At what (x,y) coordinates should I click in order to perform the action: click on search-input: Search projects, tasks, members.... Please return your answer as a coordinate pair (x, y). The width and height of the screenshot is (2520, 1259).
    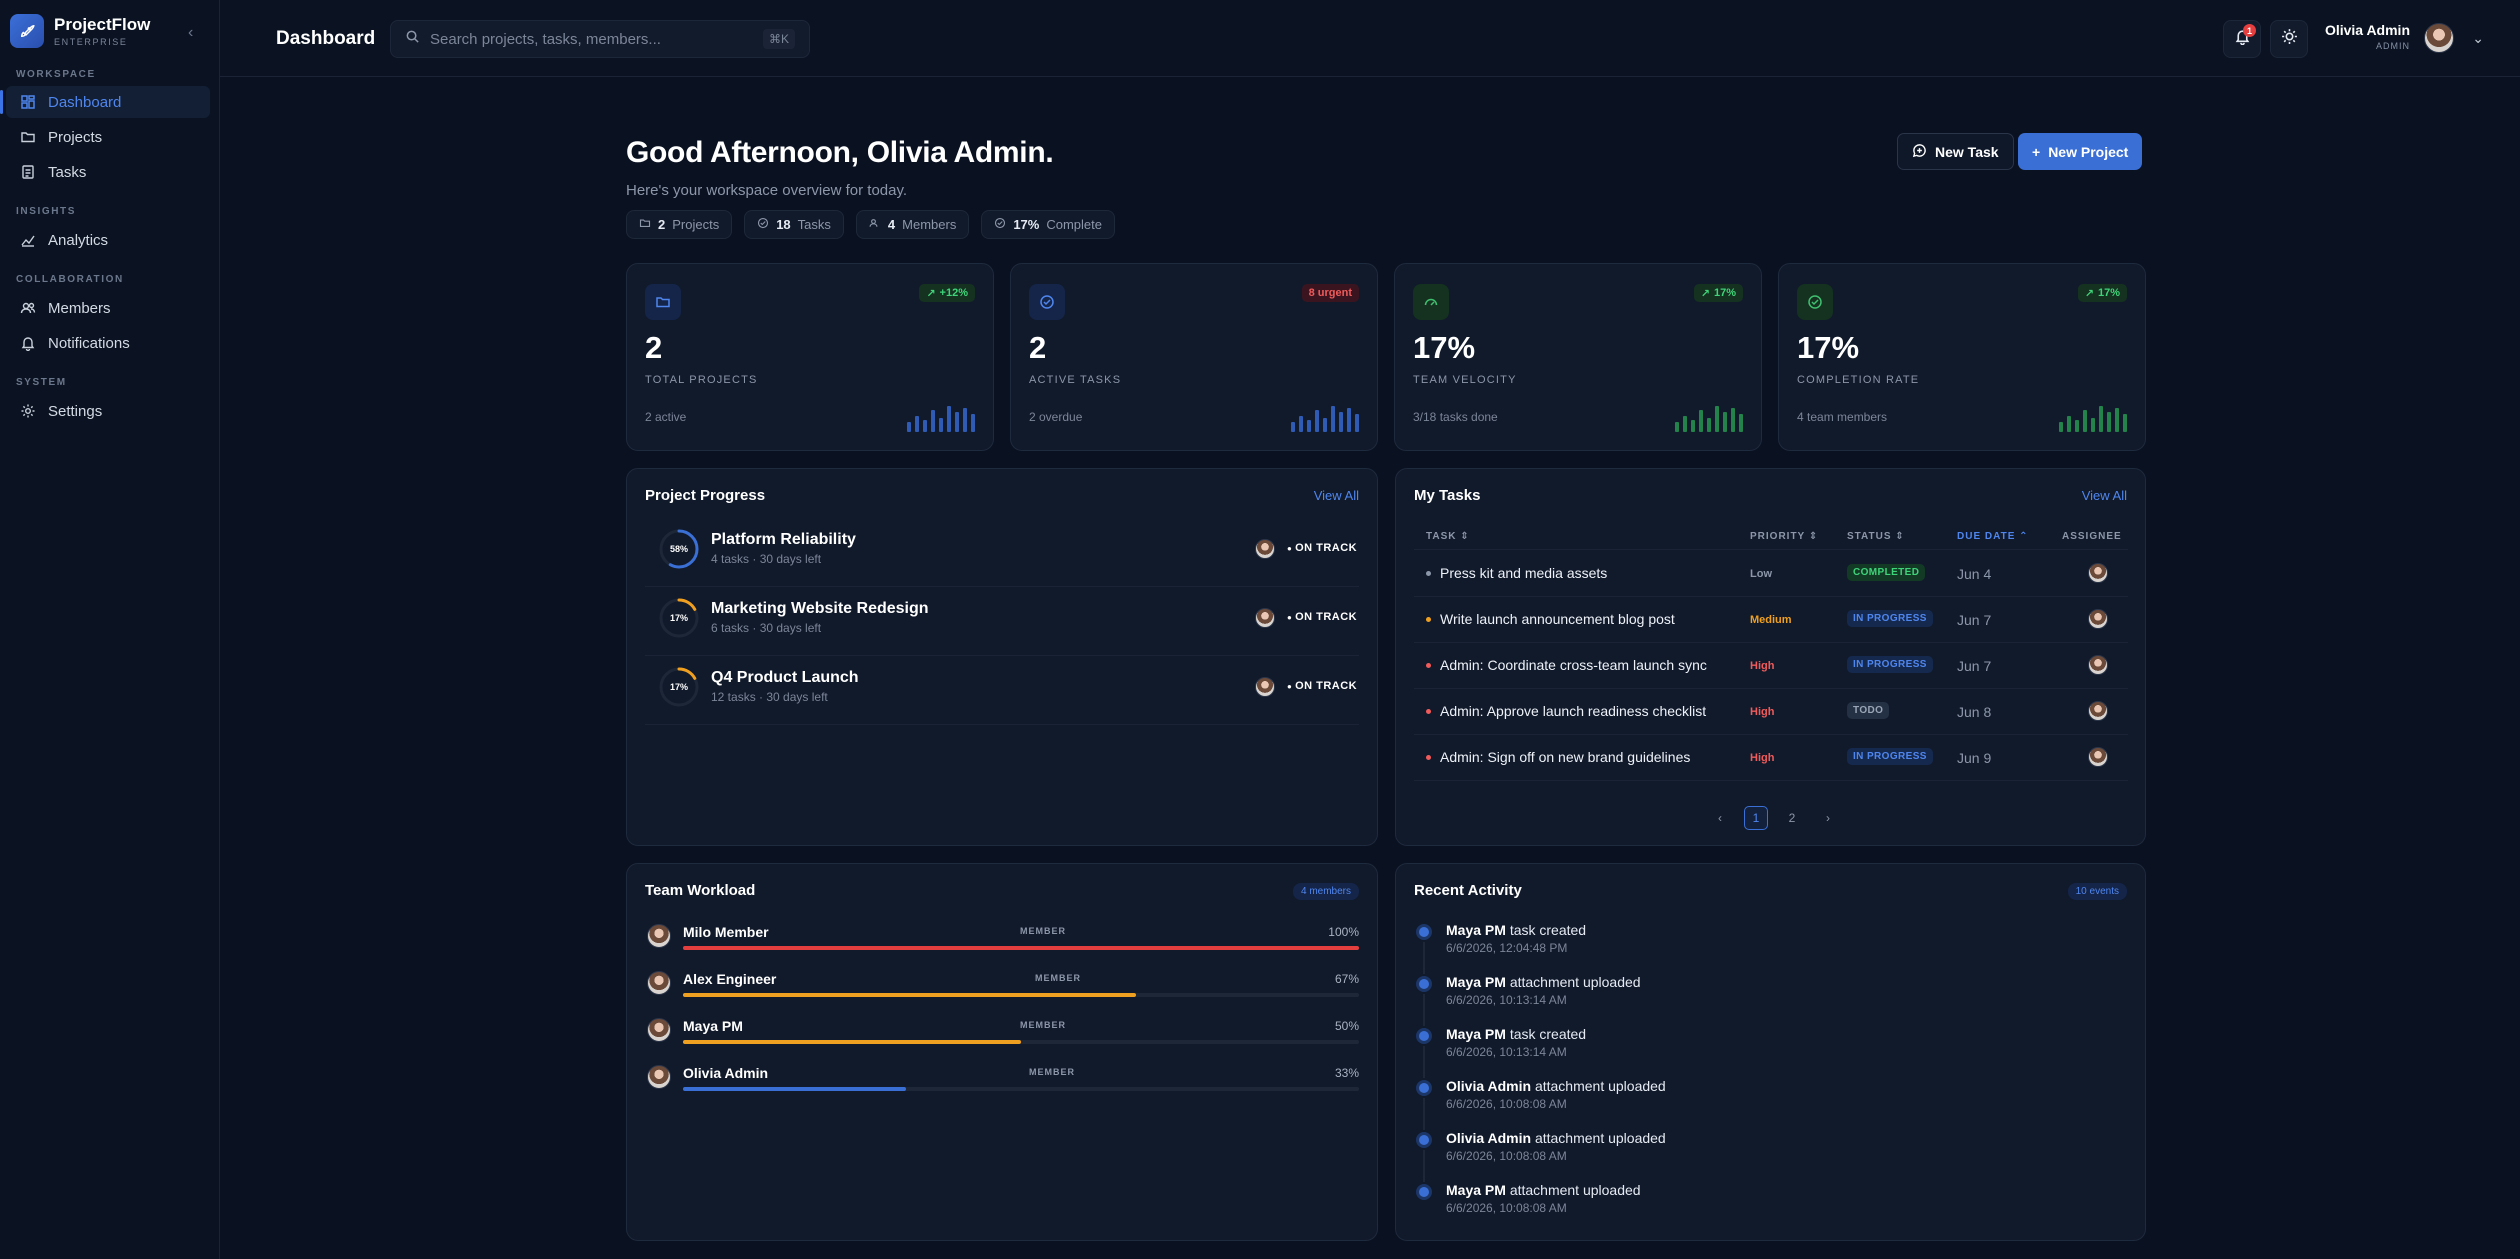
    Looking at the image, I should click on (545, 39).